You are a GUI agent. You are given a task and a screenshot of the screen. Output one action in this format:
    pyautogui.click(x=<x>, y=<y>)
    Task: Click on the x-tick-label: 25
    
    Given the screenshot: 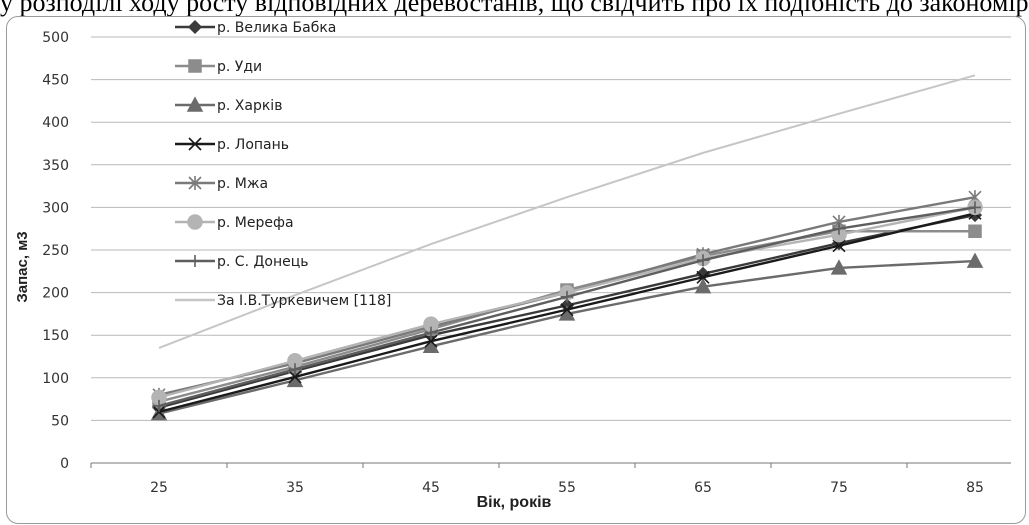 What is the action you would take?
    pyautogui.click(x=159, y=488)
    